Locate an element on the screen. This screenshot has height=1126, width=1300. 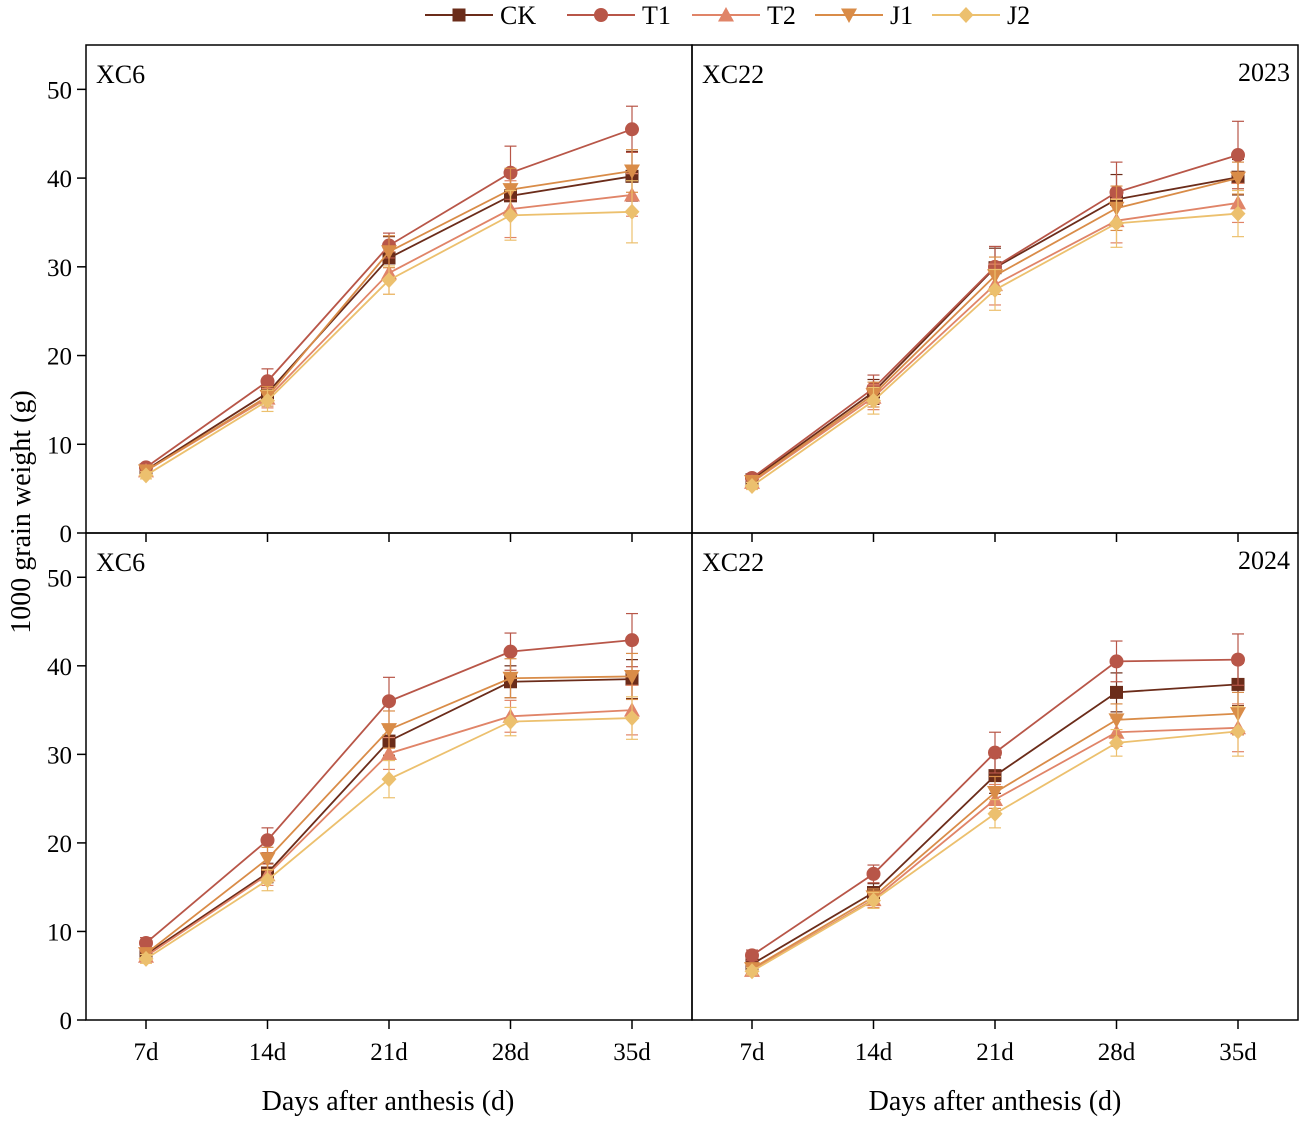
legend-item-T2: T2 is located at coordinates (744, 15).